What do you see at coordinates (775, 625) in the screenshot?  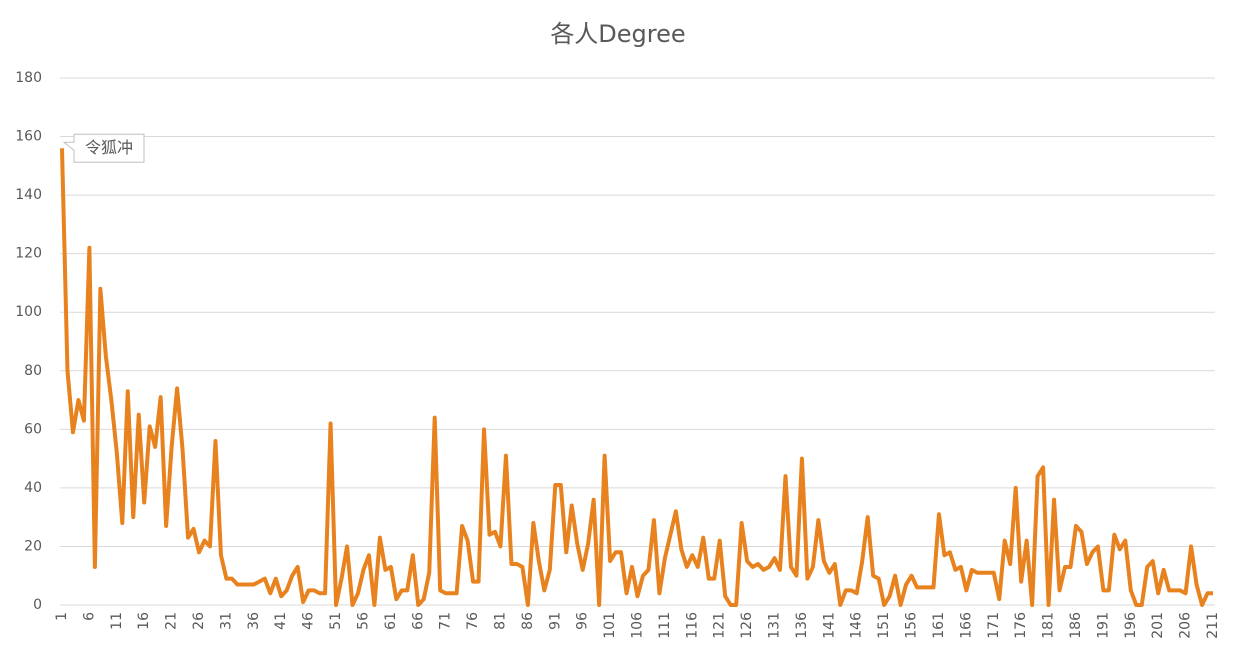 I see `x-tick-label: 131` at bounding box center [775, 625].